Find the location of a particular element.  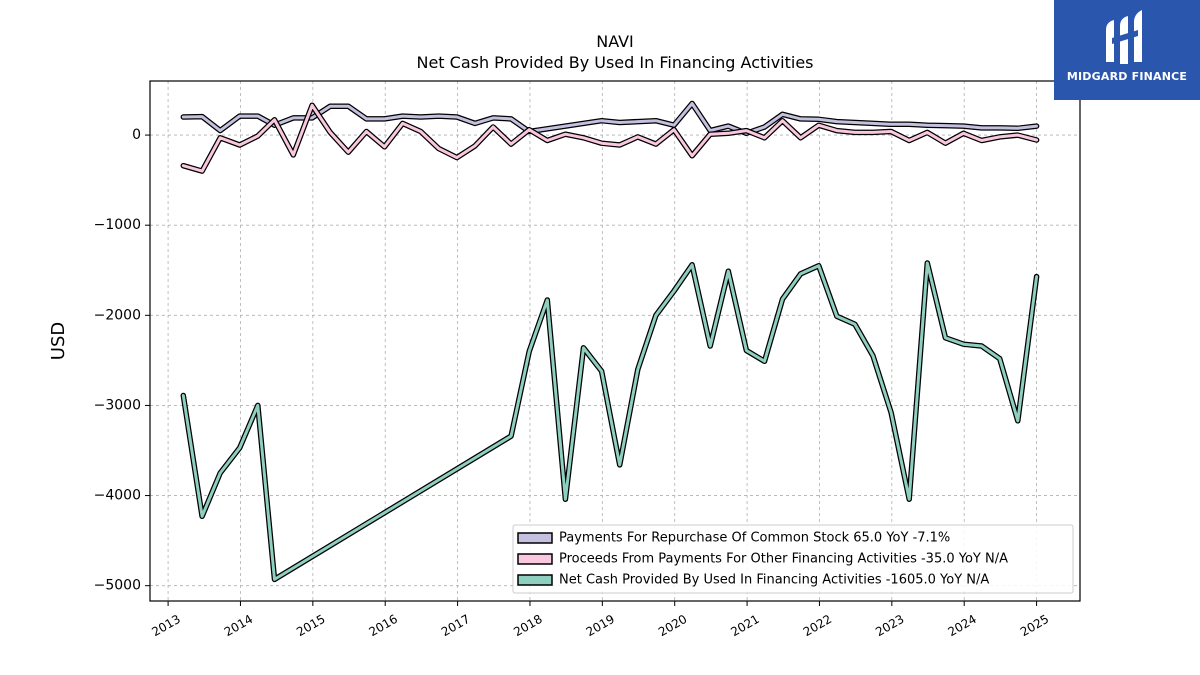

x-tick-label: 2017 is located at coordinates (455, 625).